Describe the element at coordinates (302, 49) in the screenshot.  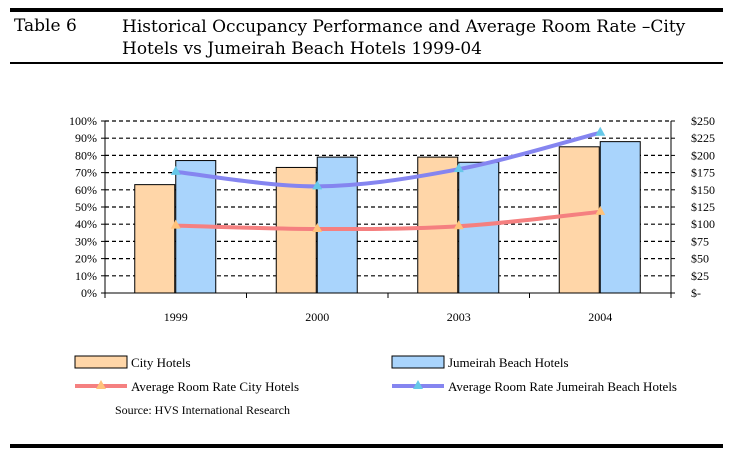
I see `table-title-line-2: Hotels vs Jumeirah Beach Hotels 1999-04` at that location.